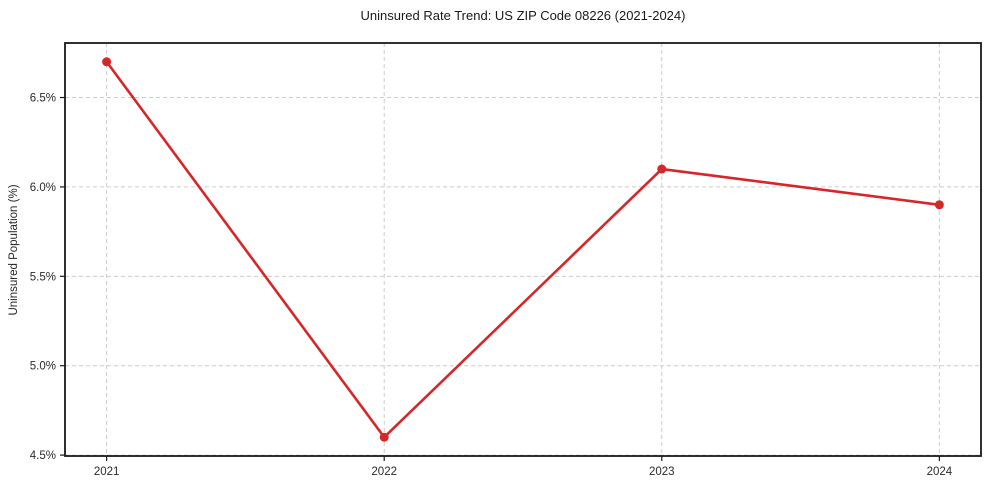 The height and width of the screenshot is (490, 989). Describe the element at coordinates (384, 437) in the screenshot. I see `data-point-2022` at that location.